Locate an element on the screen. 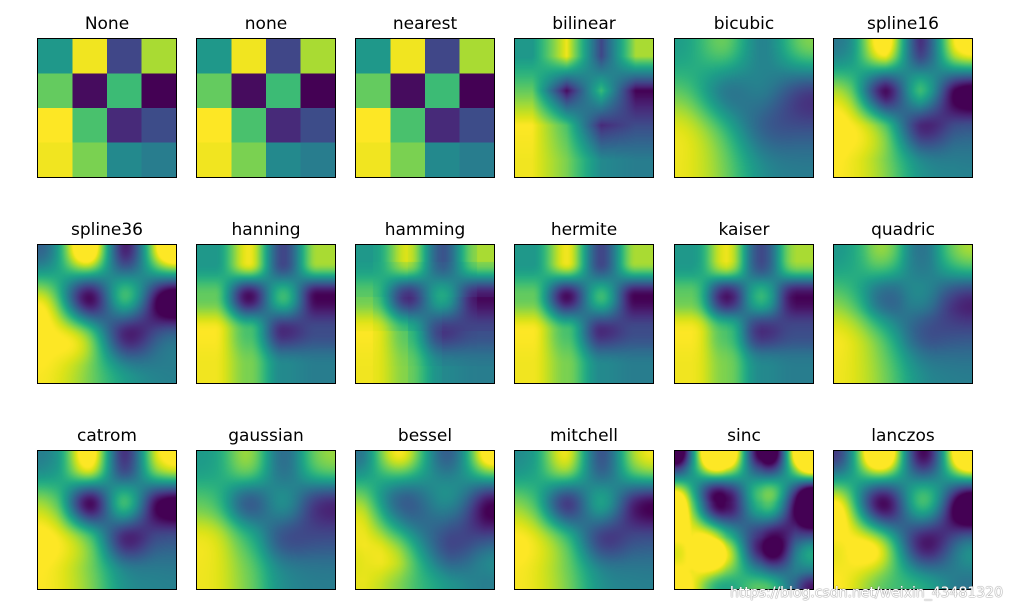  subplot-mitchell: mitchell is located at coordinates (584, 508).